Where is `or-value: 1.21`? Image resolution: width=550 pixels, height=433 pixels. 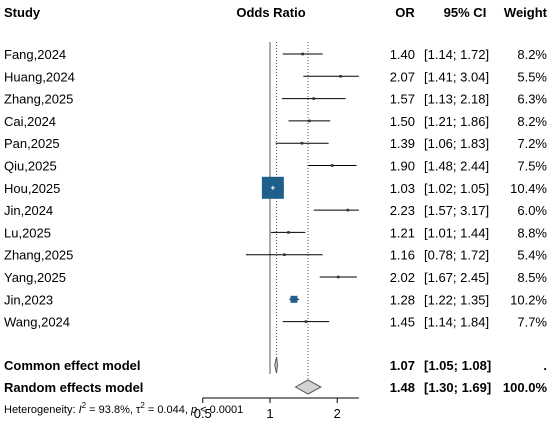
or-value: 1.21 is located at coordinates (402, 232).